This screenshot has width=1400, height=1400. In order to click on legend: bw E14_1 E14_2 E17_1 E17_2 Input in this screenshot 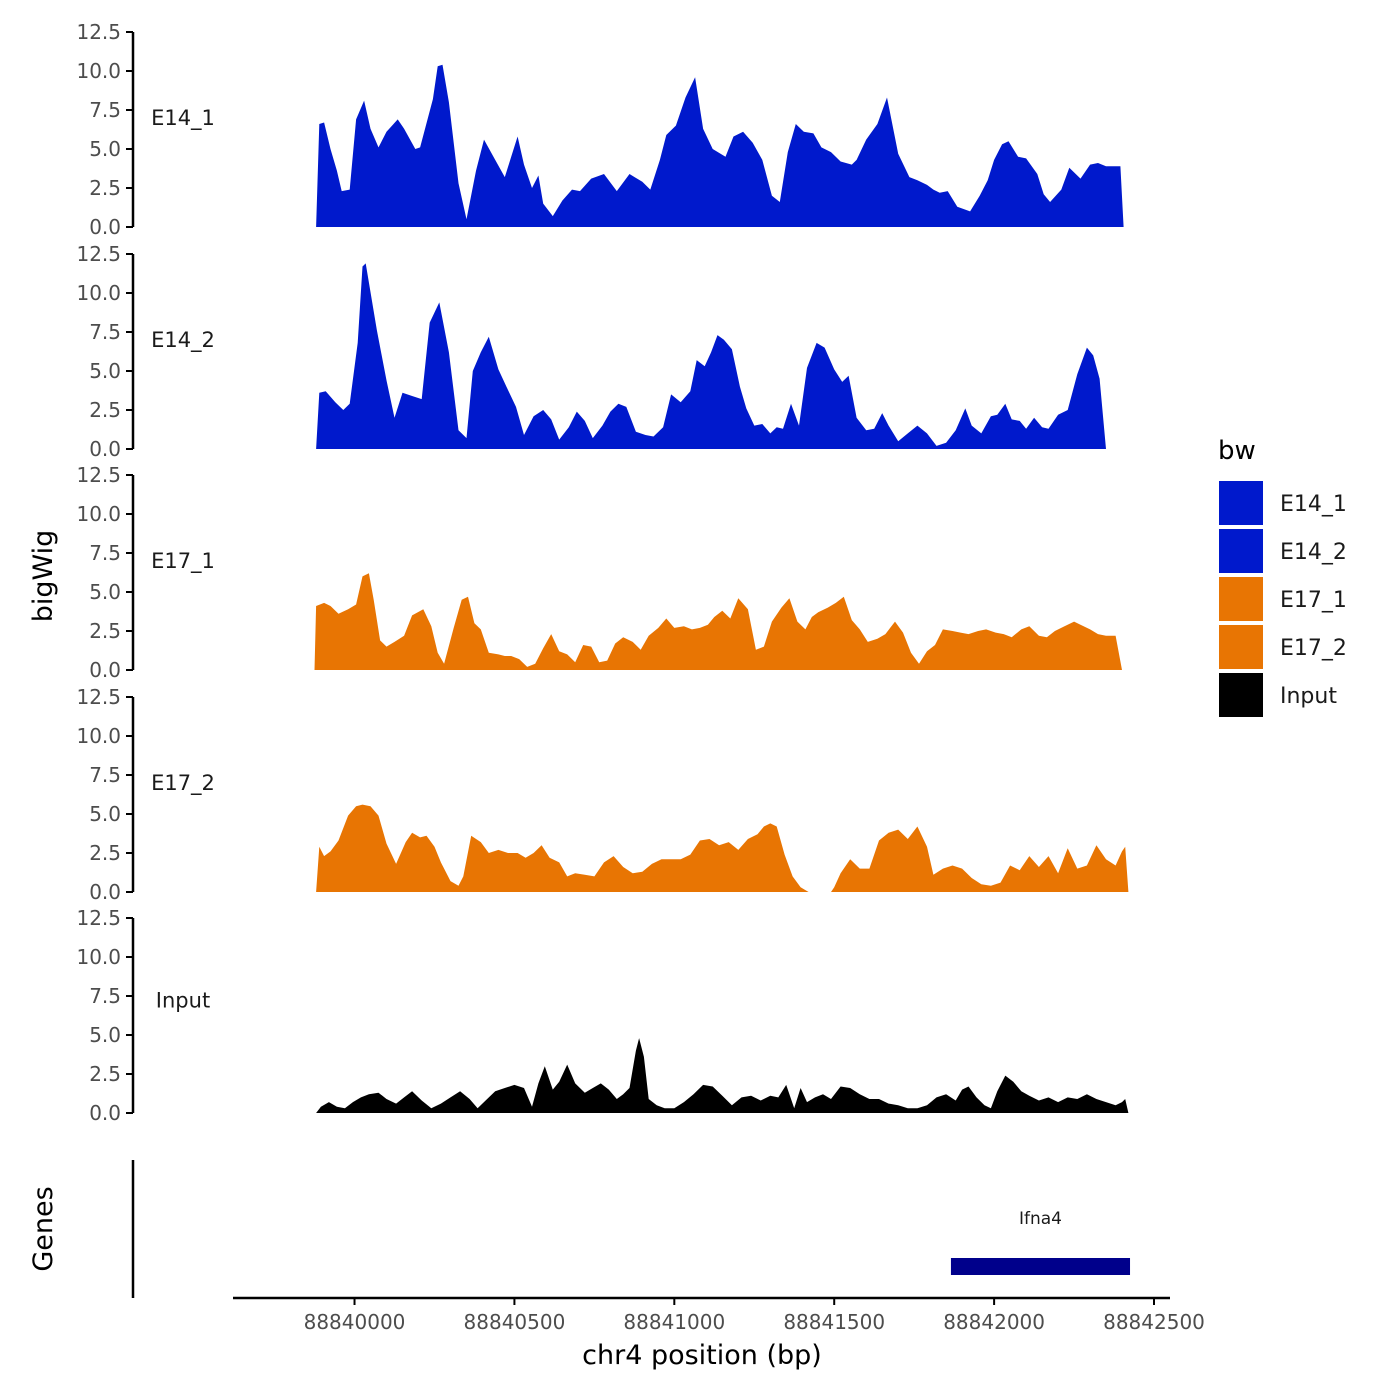, I will do `click(1282, 576)`.